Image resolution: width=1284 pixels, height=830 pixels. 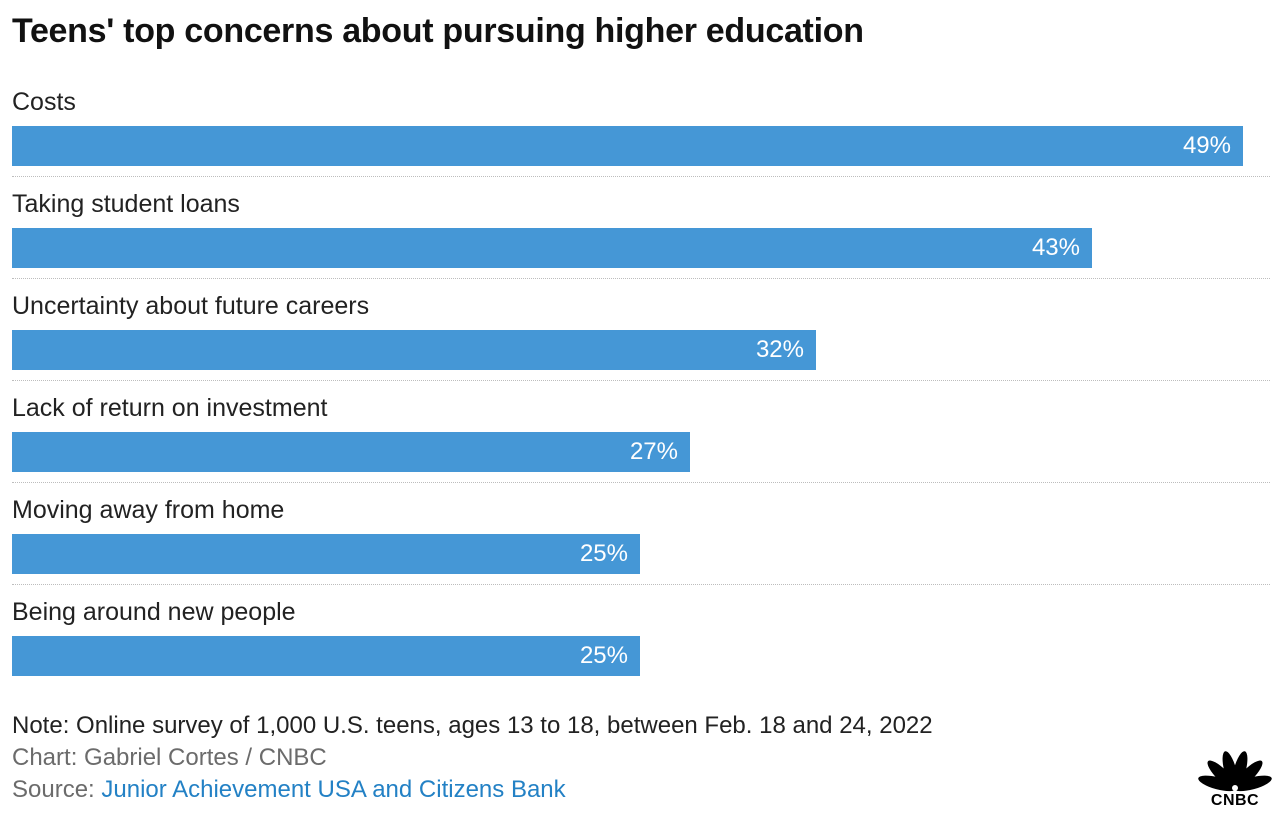 What do you see at coordinates (552, 248) in the screenshot?
I see `bar: 43%` at bounding box center [552, 248].